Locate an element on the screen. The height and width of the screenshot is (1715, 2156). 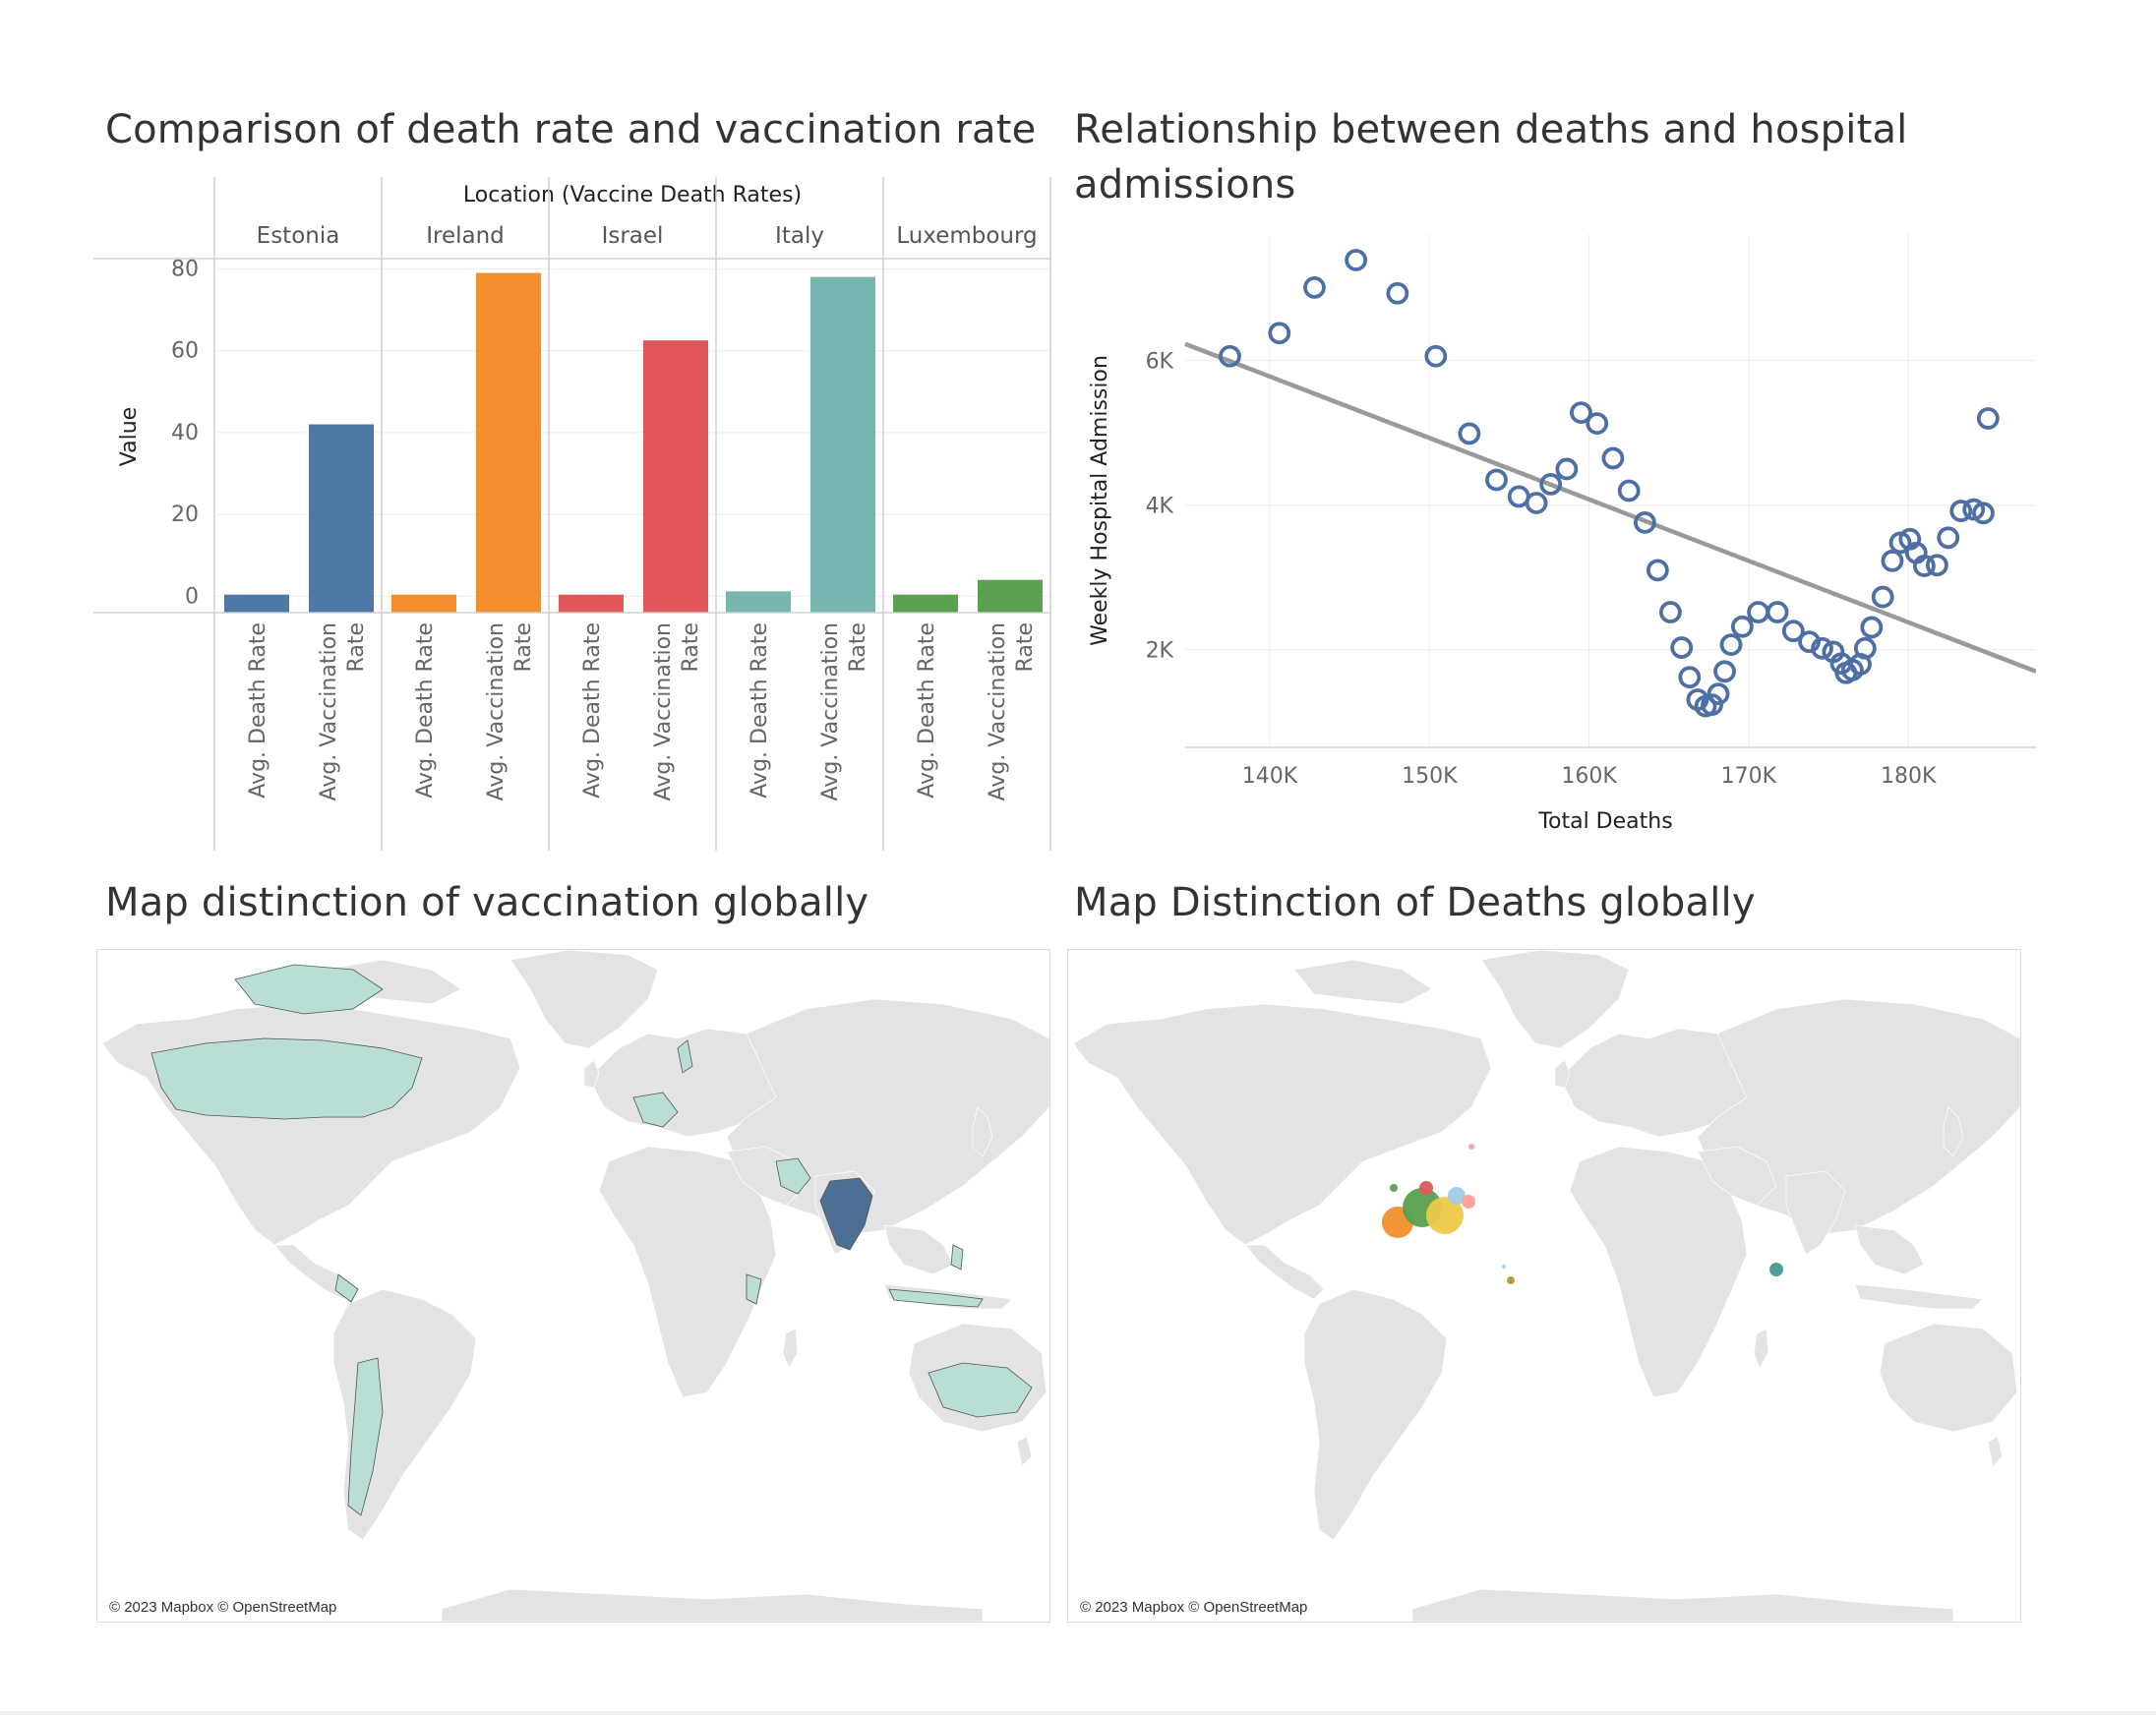
death-bubbles is located at coordinates (1582, 1214).